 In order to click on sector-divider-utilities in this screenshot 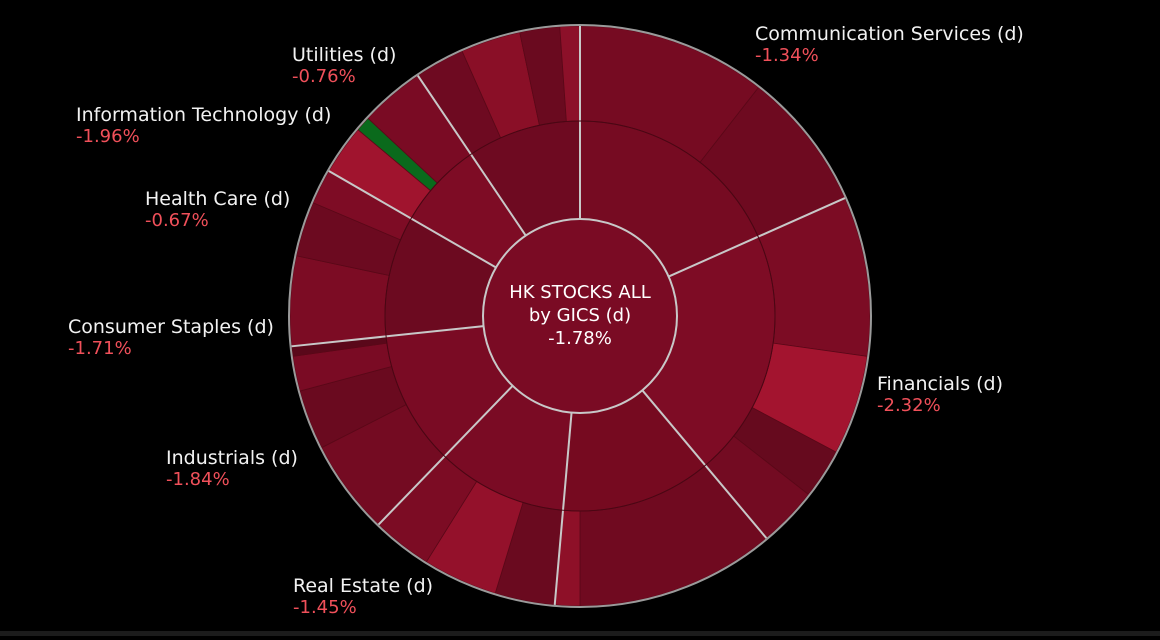, I will do `click(472, 156)`.